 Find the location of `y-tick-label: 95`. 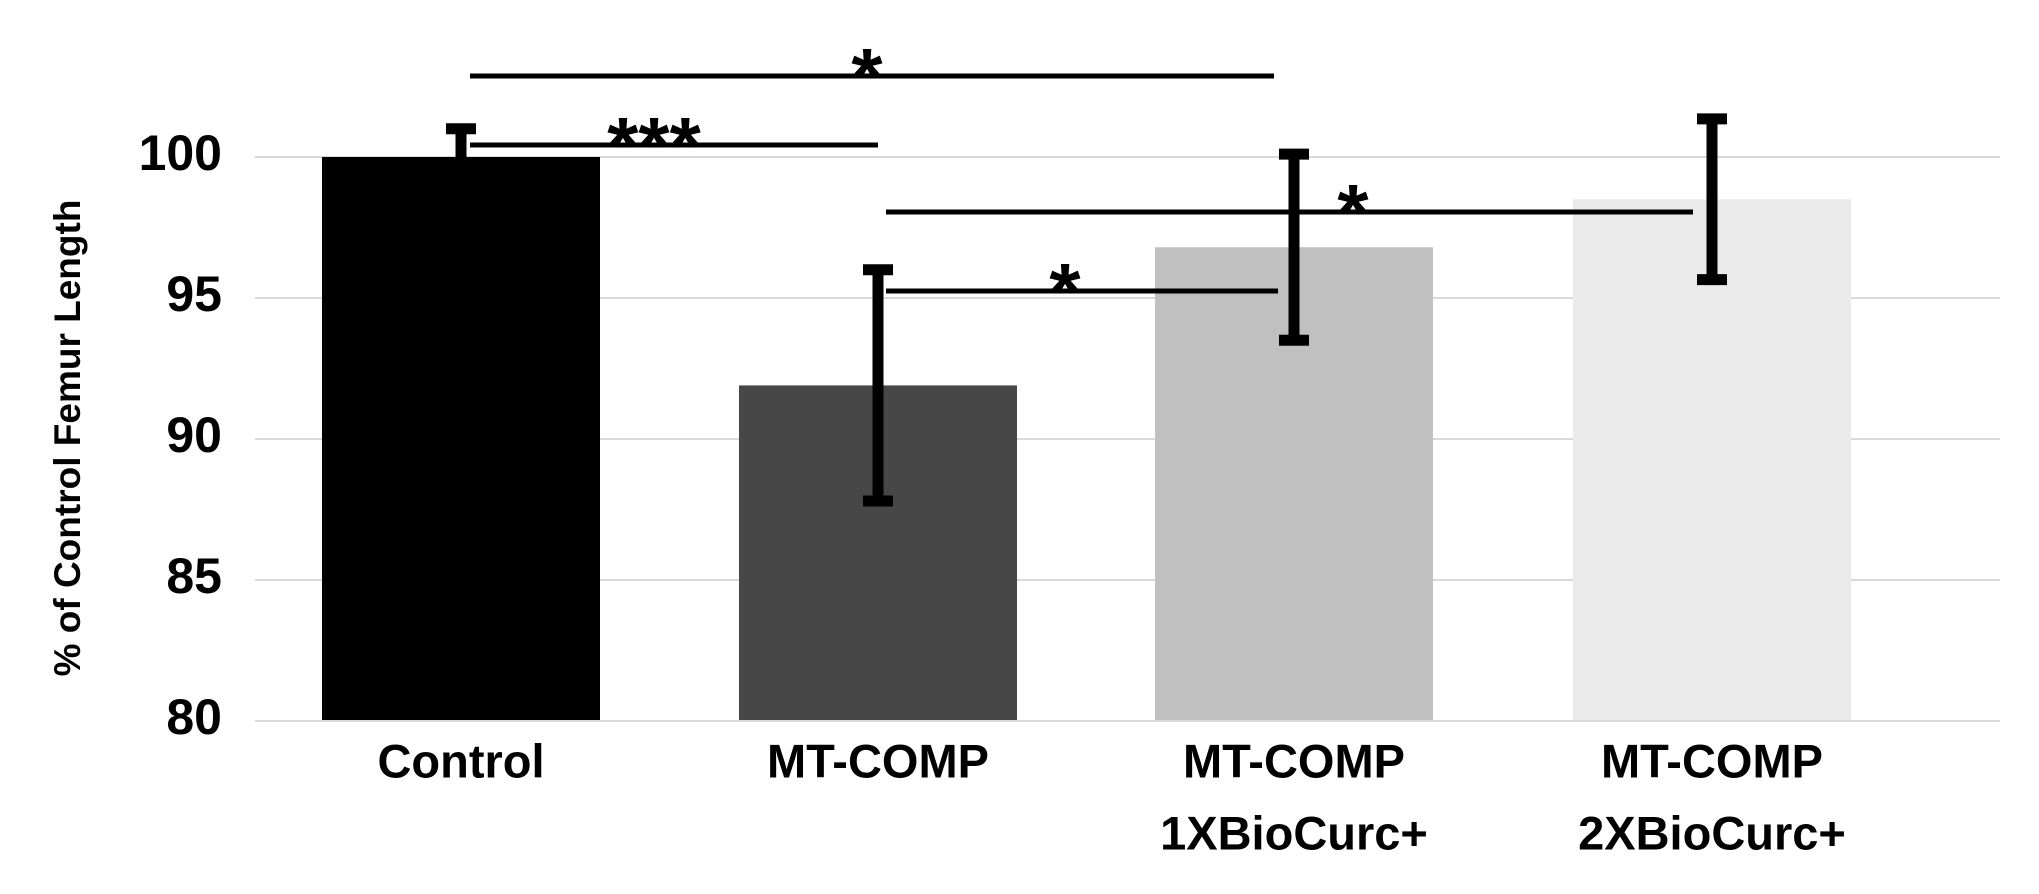

y-tick-label: 95 is located at coordinates (194, 294).